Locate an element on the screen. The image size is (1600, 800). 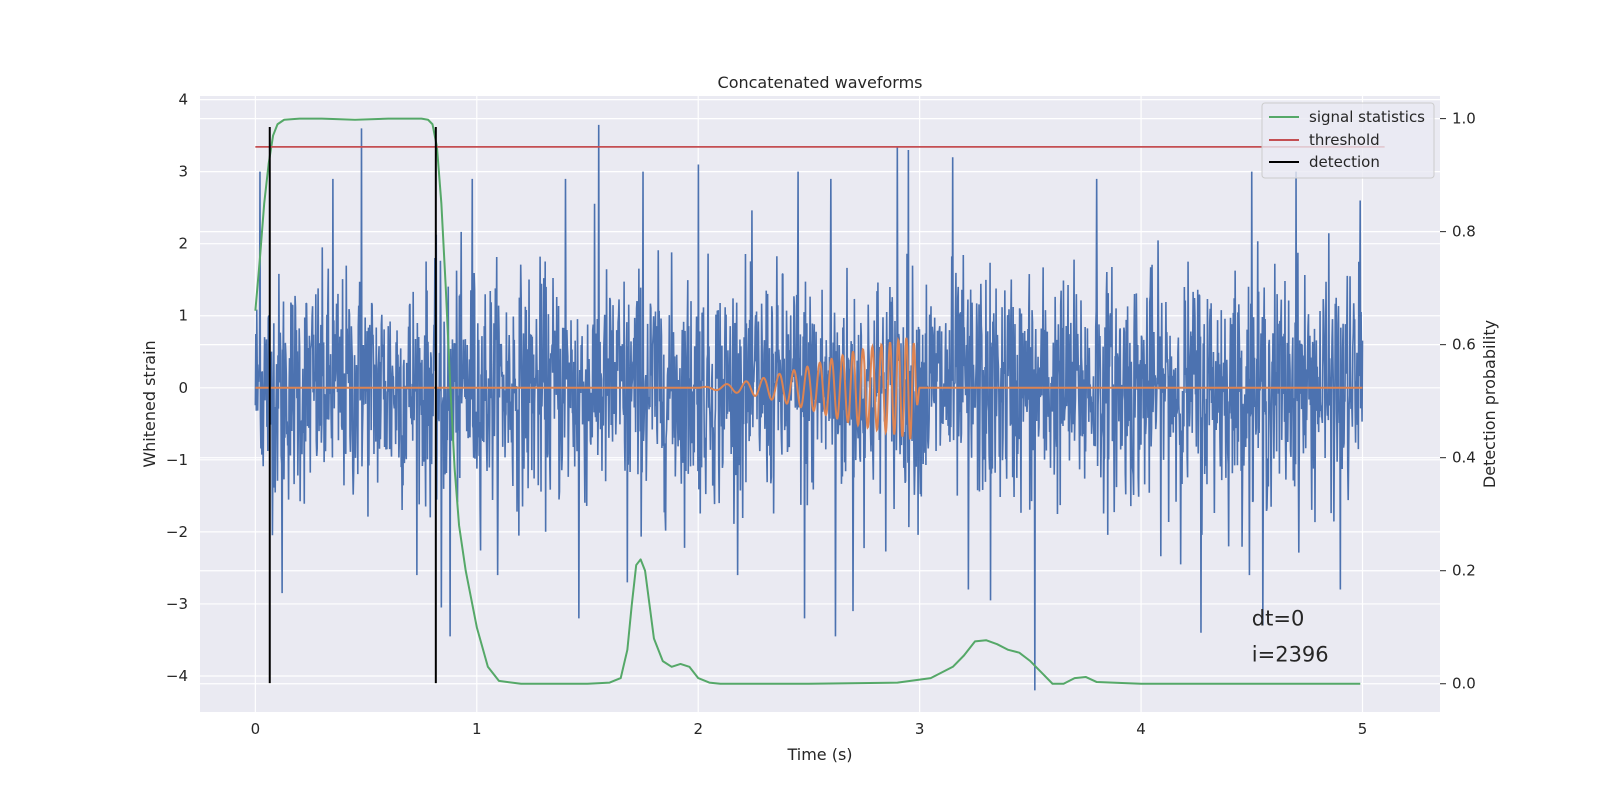
y2-tick-label: 0.8 is located at coordinates (1464, 232).